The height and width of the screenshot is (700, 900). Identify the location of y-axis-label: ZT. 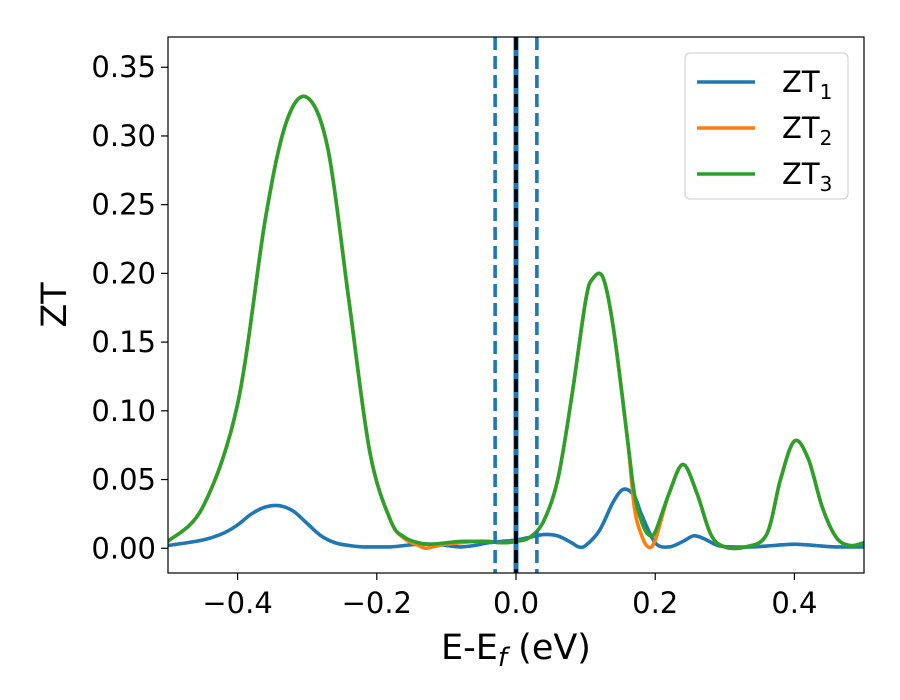
(55, 305).